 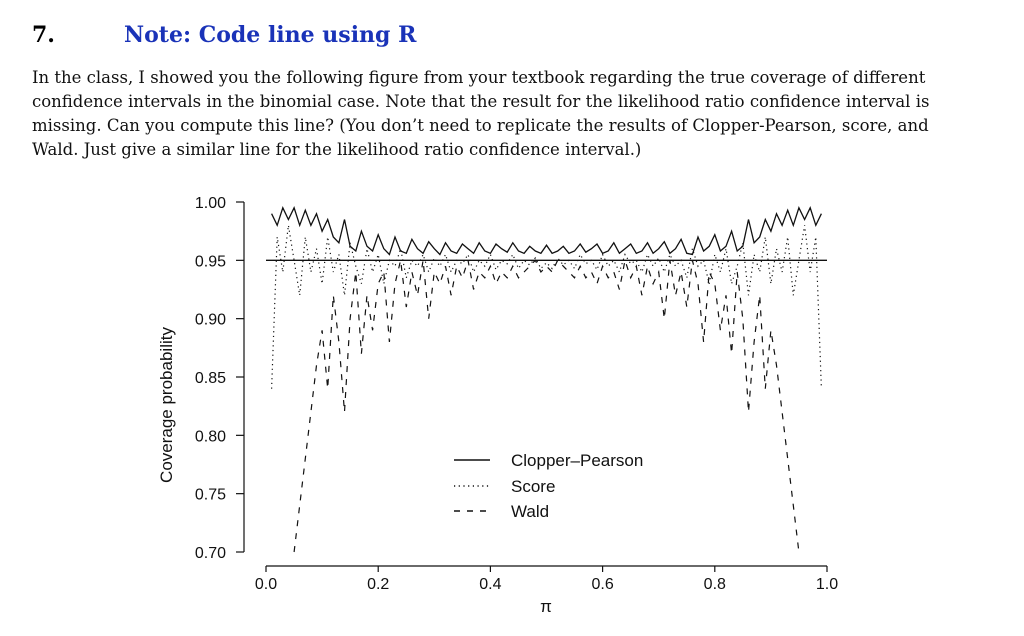 What do you see at coordinates (210, 495) in the screenshot?
I see `y-tick-label: 0.75` at bounding box center [210, 495].